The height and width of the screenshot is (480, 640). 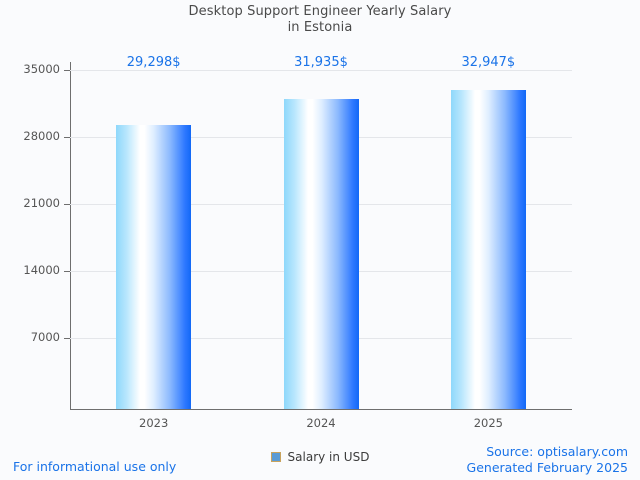 I want to click on bar-value-label-2023: 29,298$, so click(x=153, y=62).